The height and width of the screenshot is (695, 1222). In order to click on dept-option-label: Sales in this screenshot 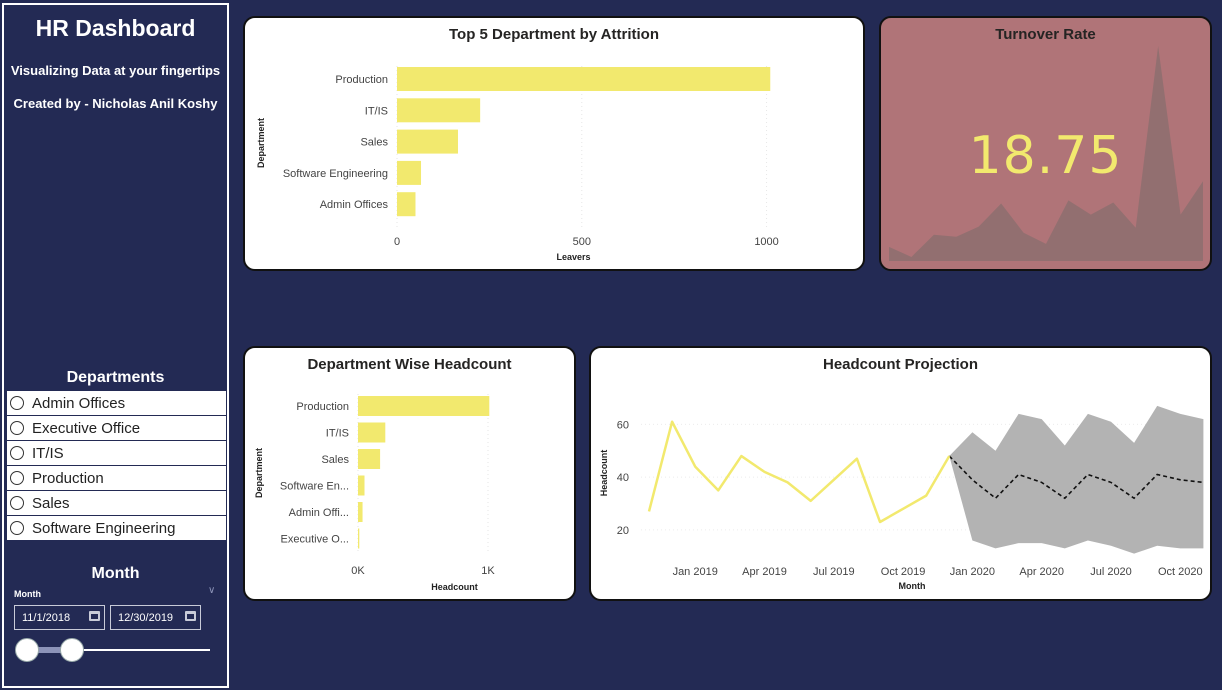, I will do `click(51, 503)`.